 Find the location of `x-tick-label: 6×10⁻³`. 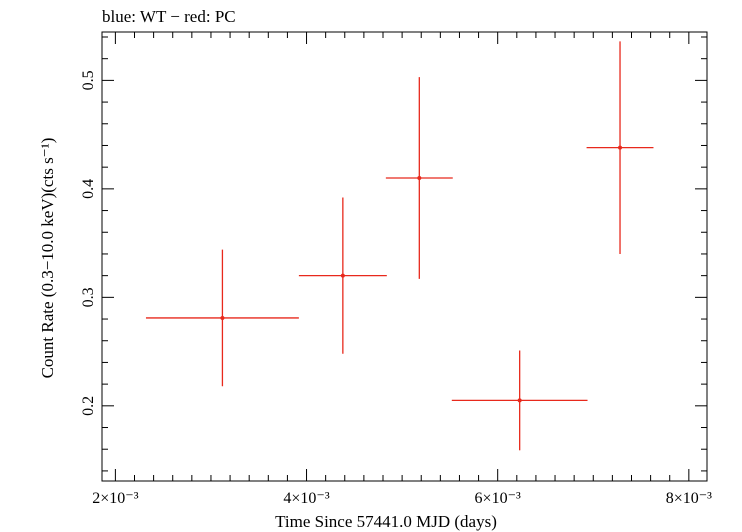

x-tick-label: 6×10⁻³ is located at coordinates (498, 498).